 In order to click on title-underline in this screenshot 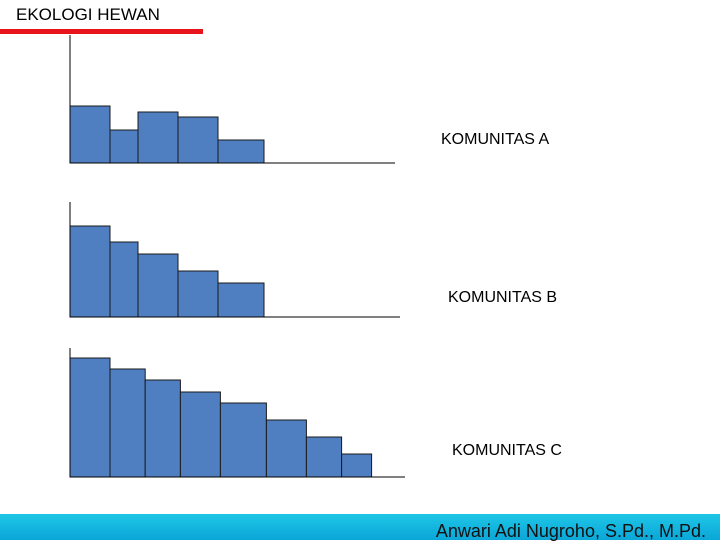, I will do `click(101, 31)`.